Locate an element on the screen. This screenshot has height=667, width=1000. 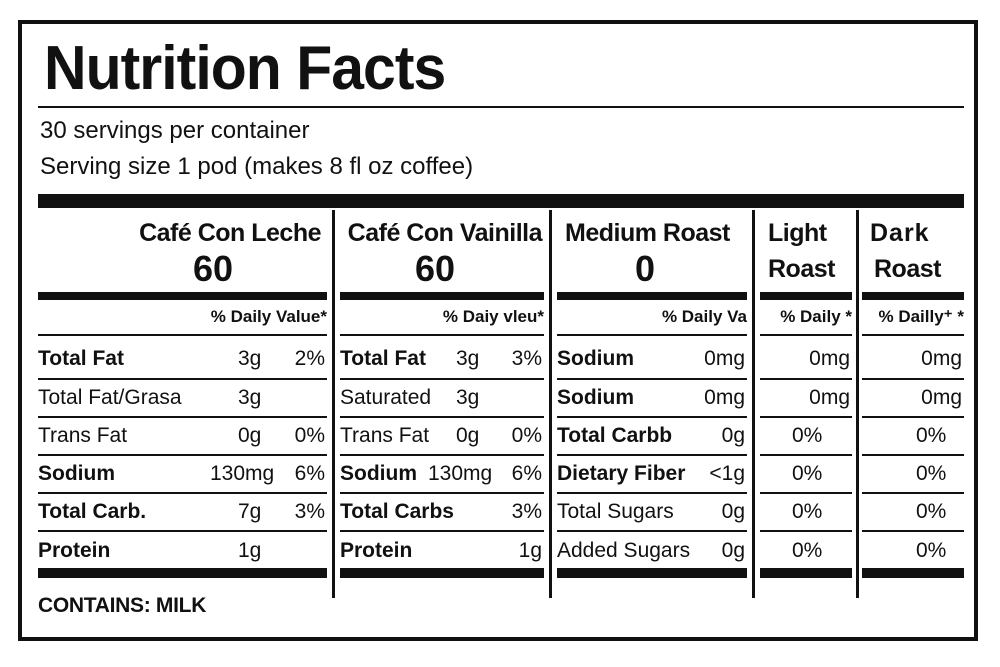
table-row: Protein 1g is located at coordinates (182, 551).